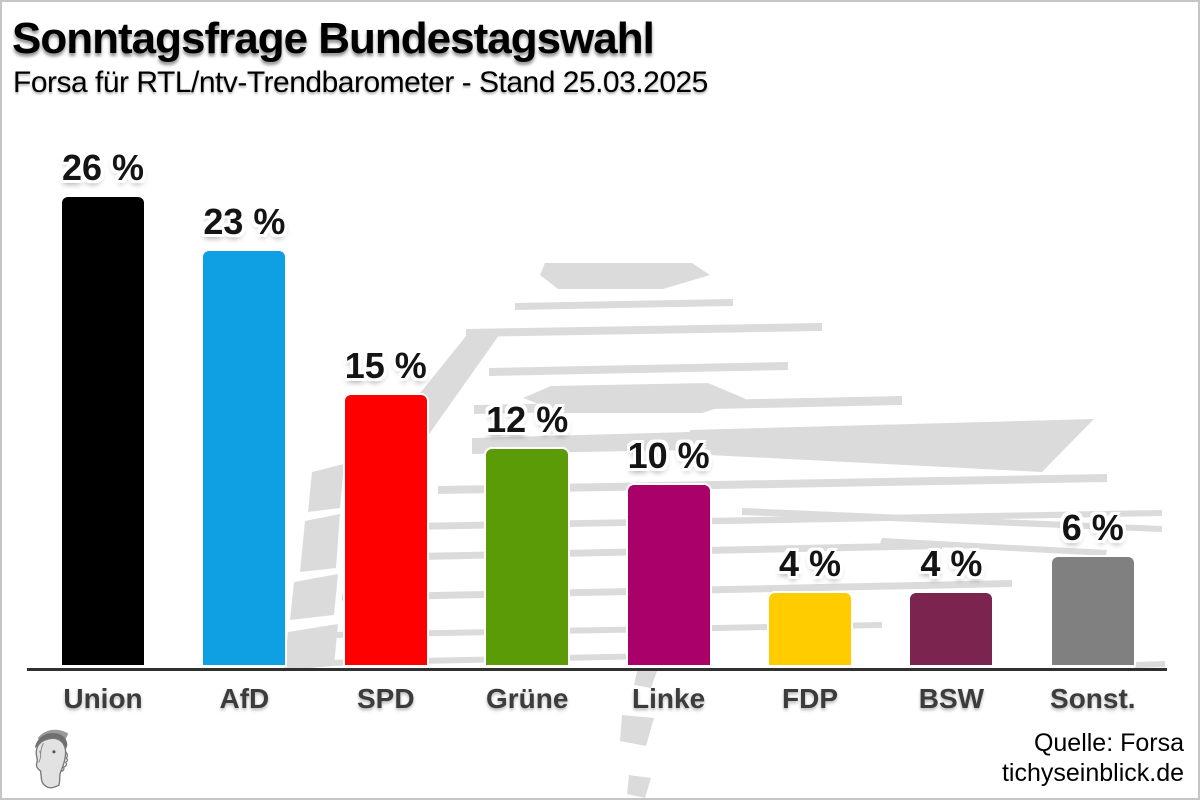  What do you see at coordinates (53, 762) in the screenshot?
I see `hermes-head-logo` at bounding box center [53, 762].